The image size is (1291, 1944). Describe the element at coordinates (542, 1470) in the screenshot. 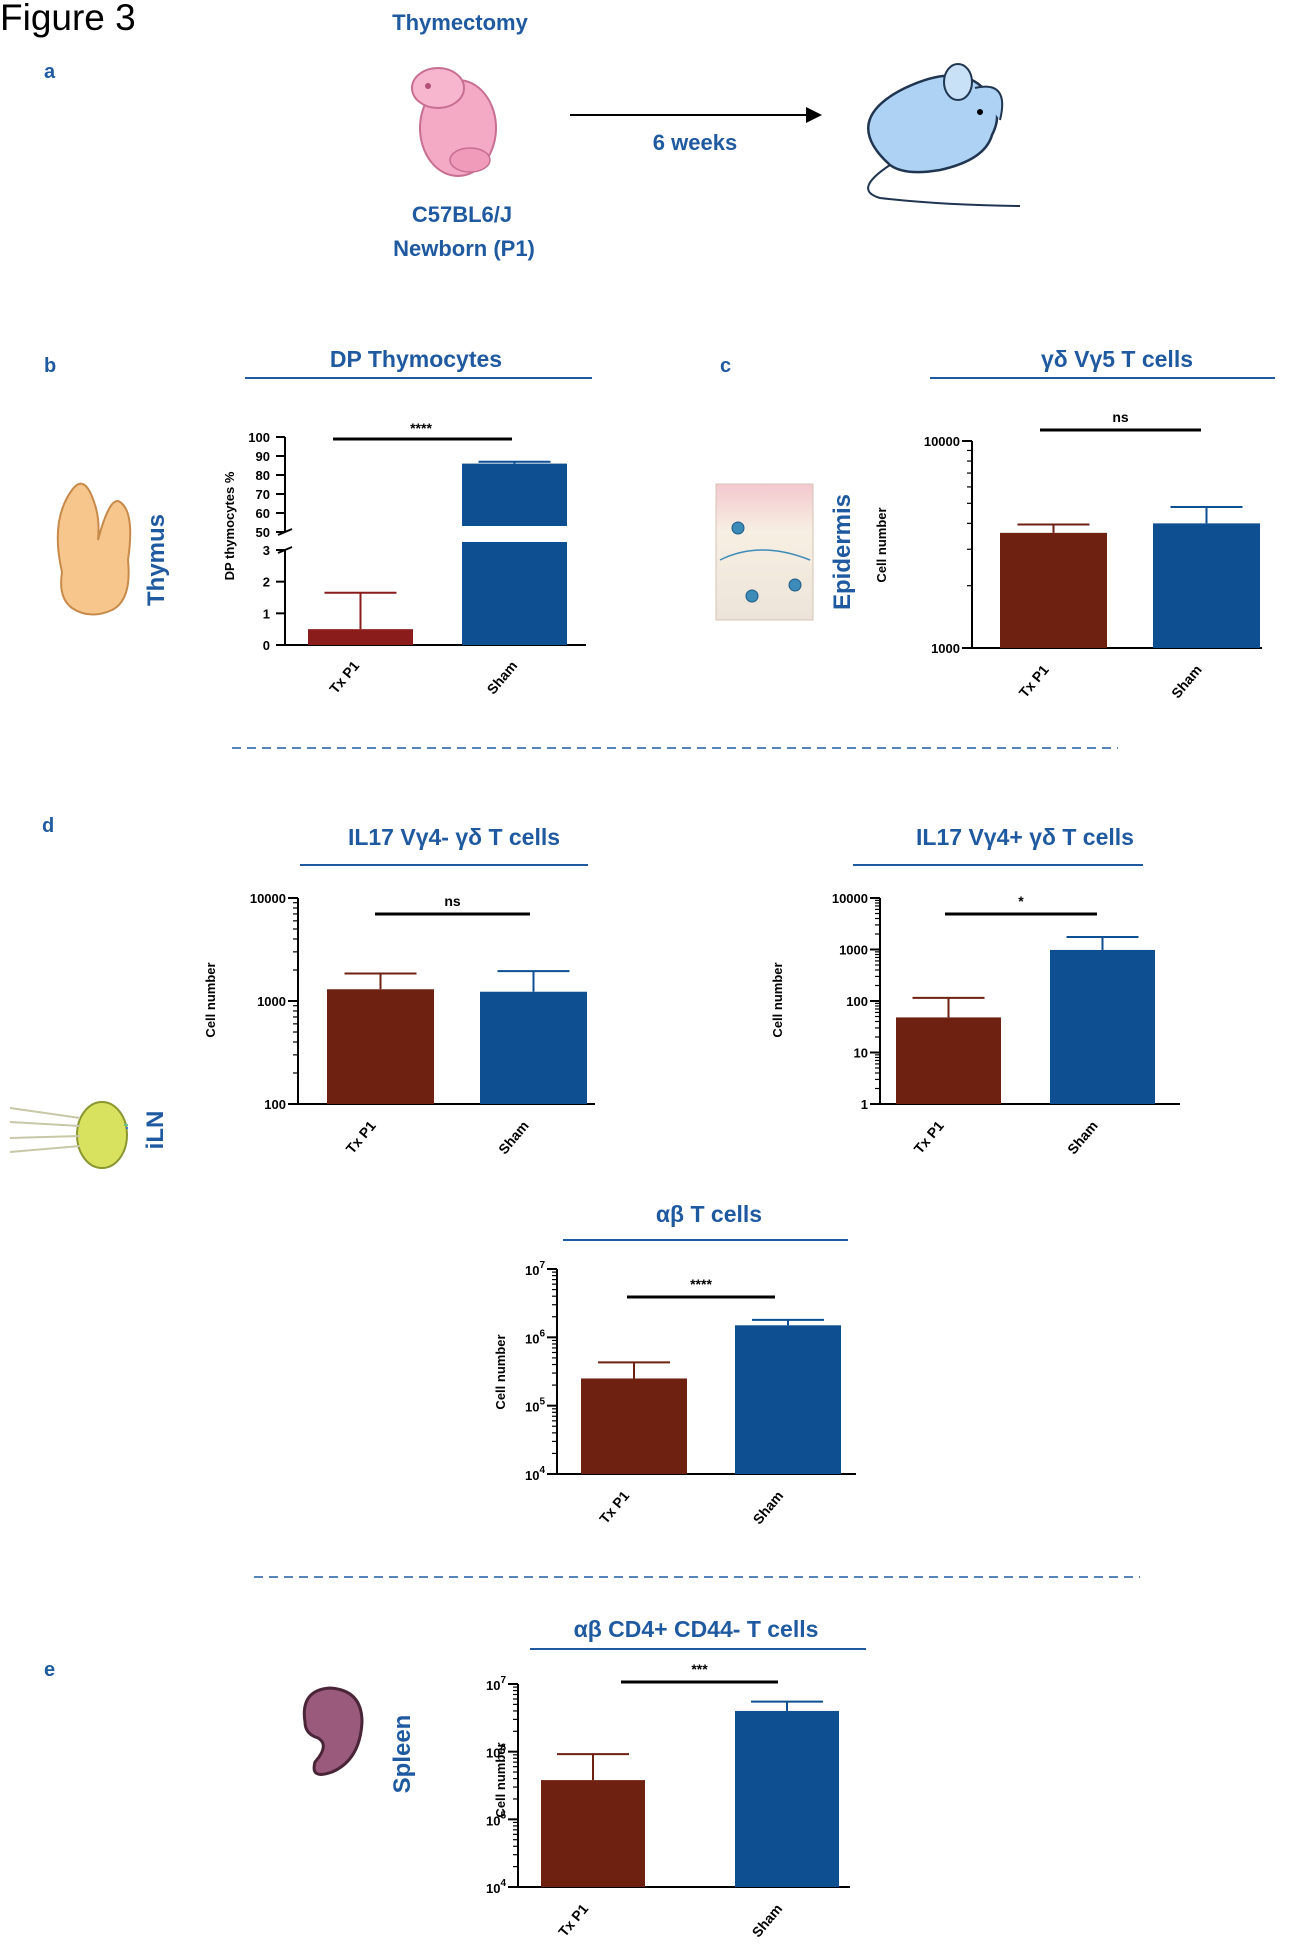

I see `tick-exponent: 4` at that location.